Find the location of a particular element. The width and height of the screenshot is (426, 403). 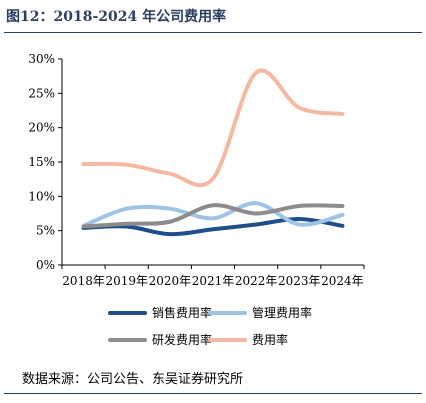

title-divider is located at coordinates (213, 32).